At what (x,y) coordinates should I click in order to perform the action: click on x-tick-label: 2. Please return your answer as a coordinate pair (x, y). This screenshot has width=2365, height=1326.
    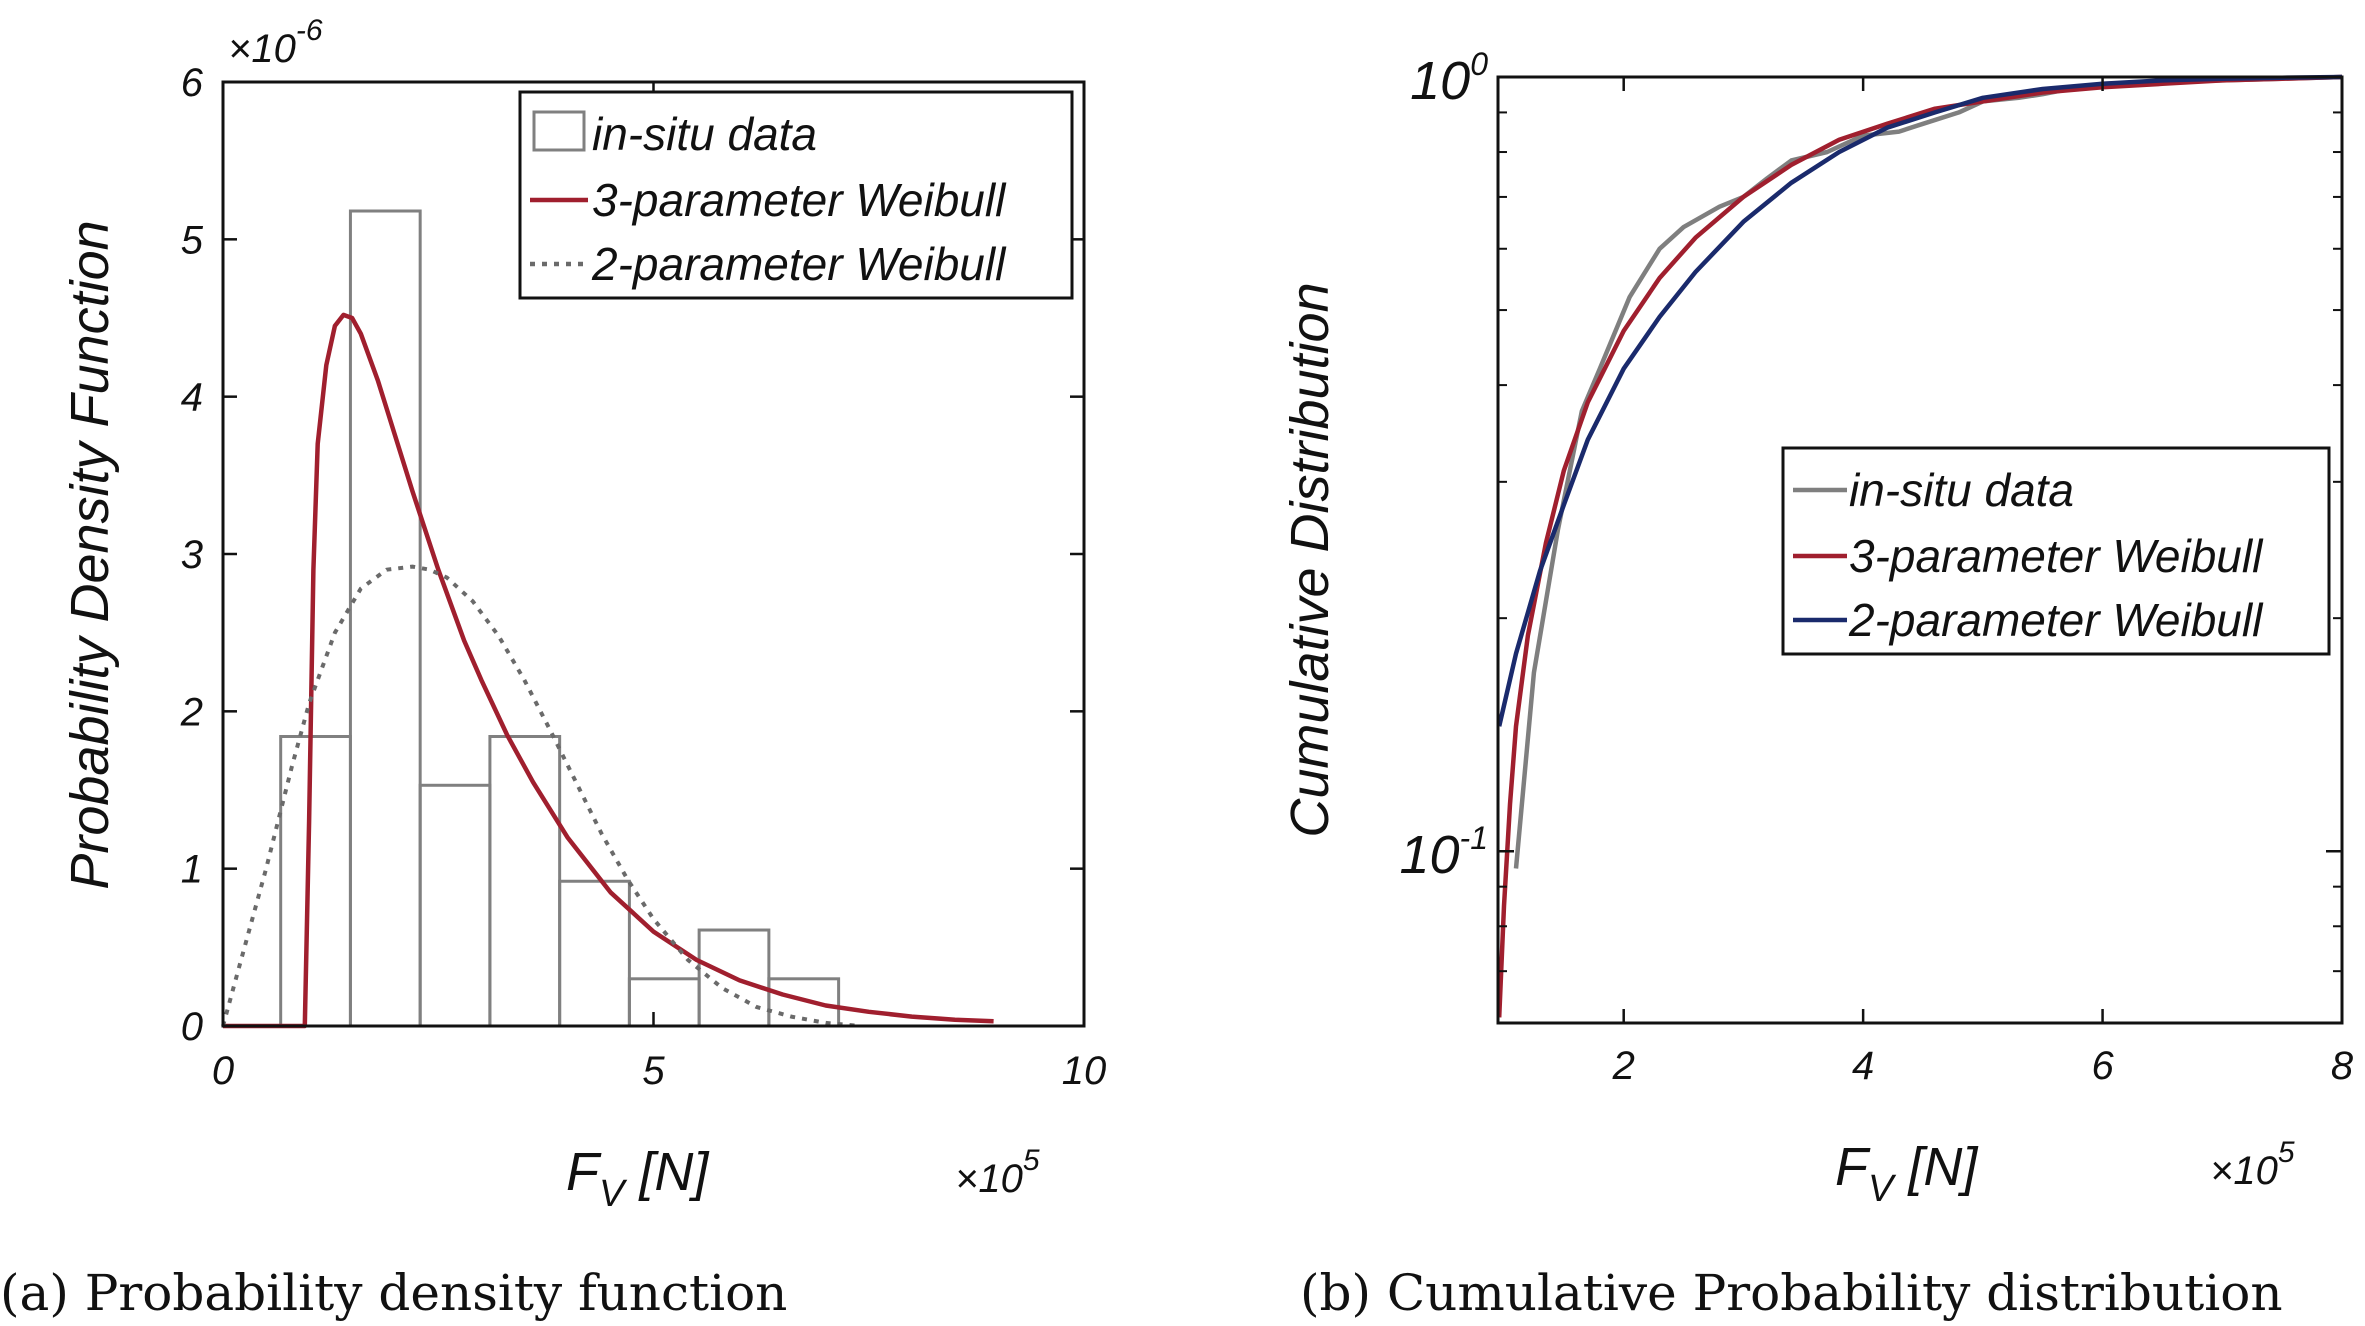
    Looking at the image, I should click on (1623, 1066).